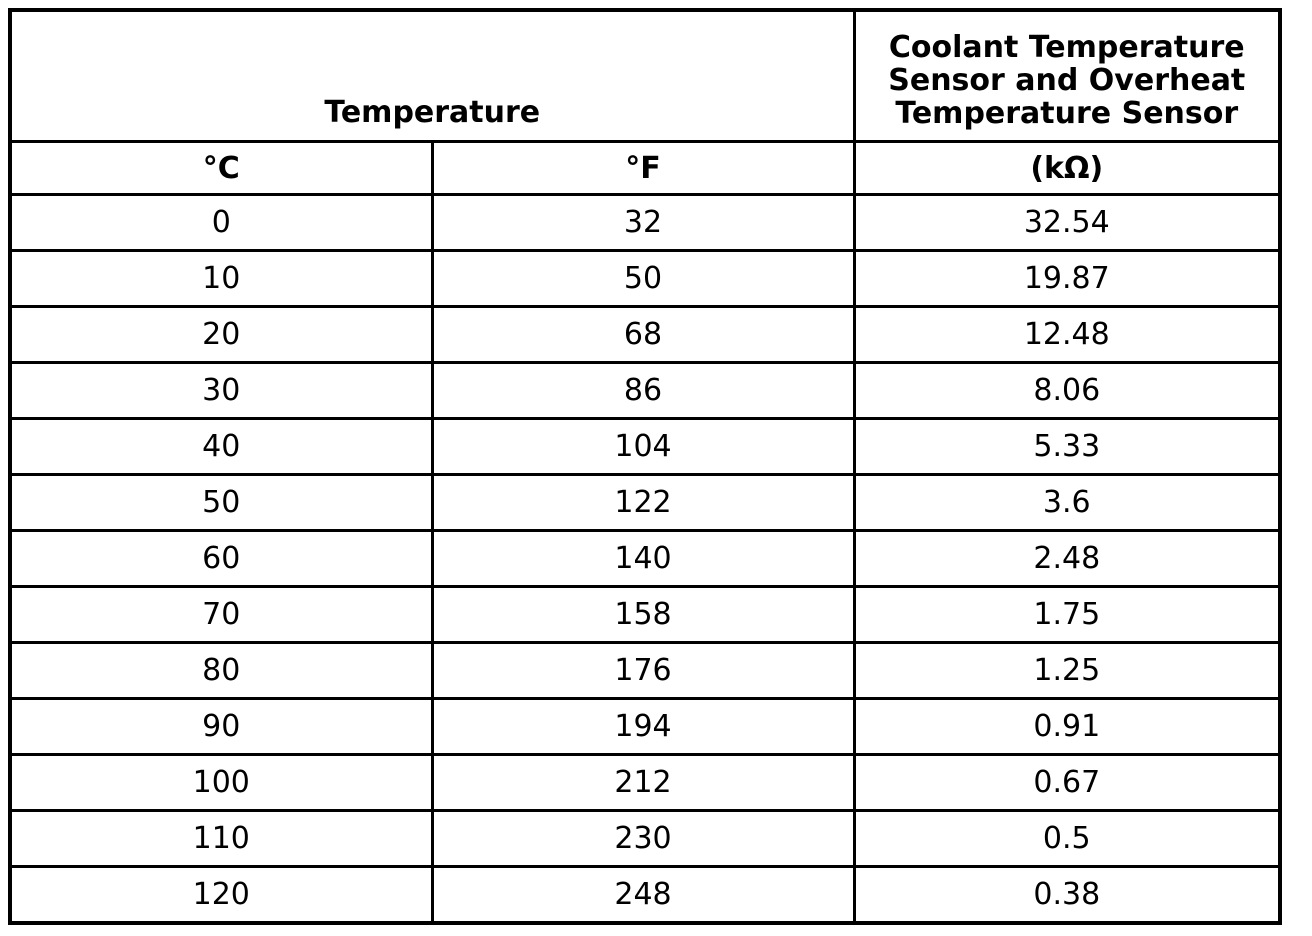 This screenshot has width=1312, height=936. I want to click on table-row: 70 158 1.75, so click(645, 614).